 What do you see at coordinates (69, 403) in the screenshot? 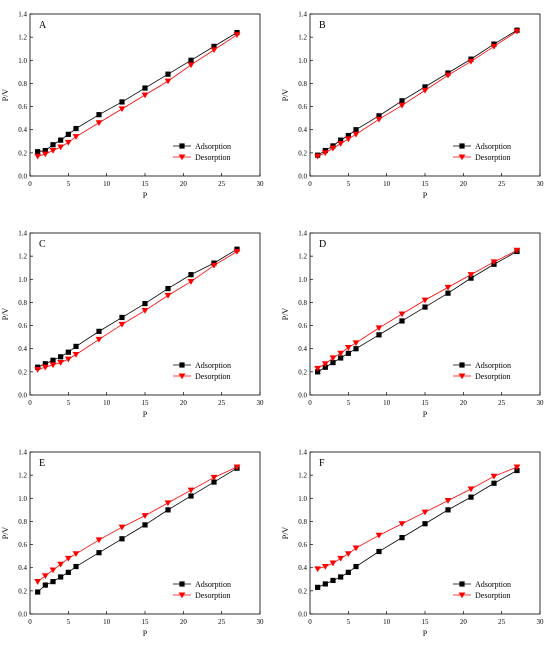
I see `x-tick-label: 5` at bounding box center [69, 403].